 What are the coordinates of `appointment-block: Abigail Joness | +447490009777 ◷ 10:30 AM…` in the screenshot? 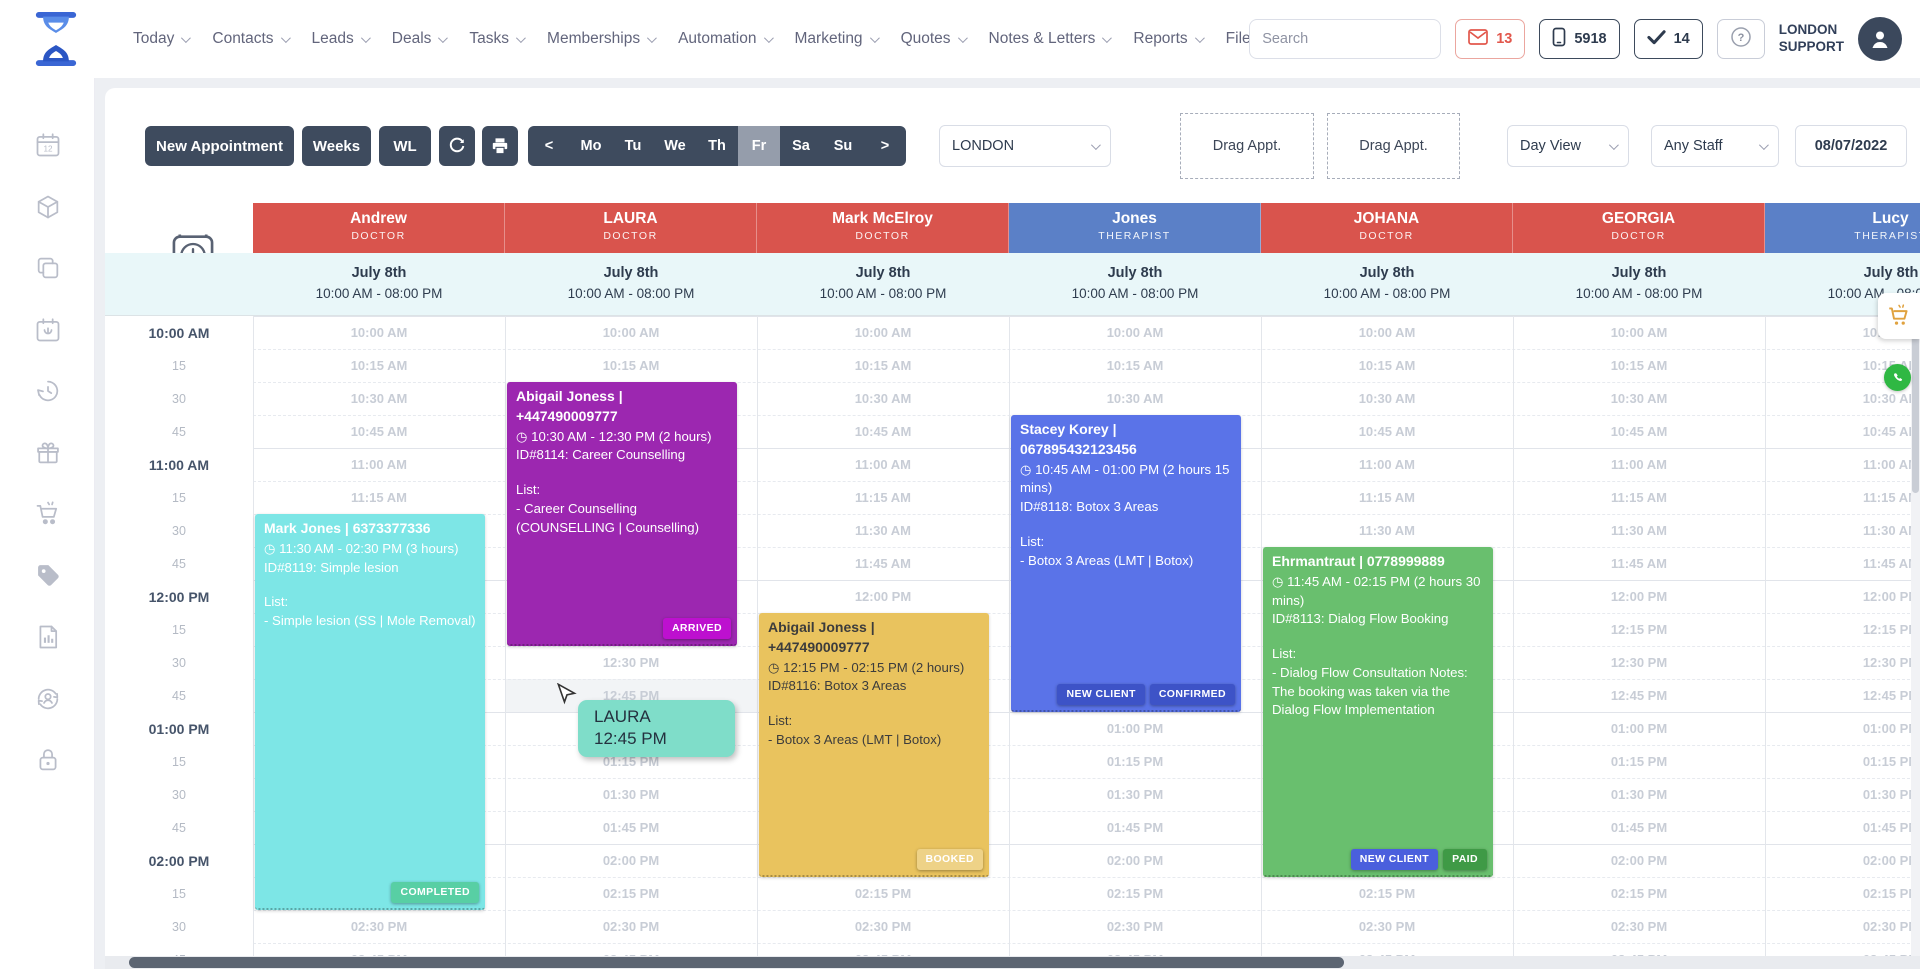 It's located at (622, 514).